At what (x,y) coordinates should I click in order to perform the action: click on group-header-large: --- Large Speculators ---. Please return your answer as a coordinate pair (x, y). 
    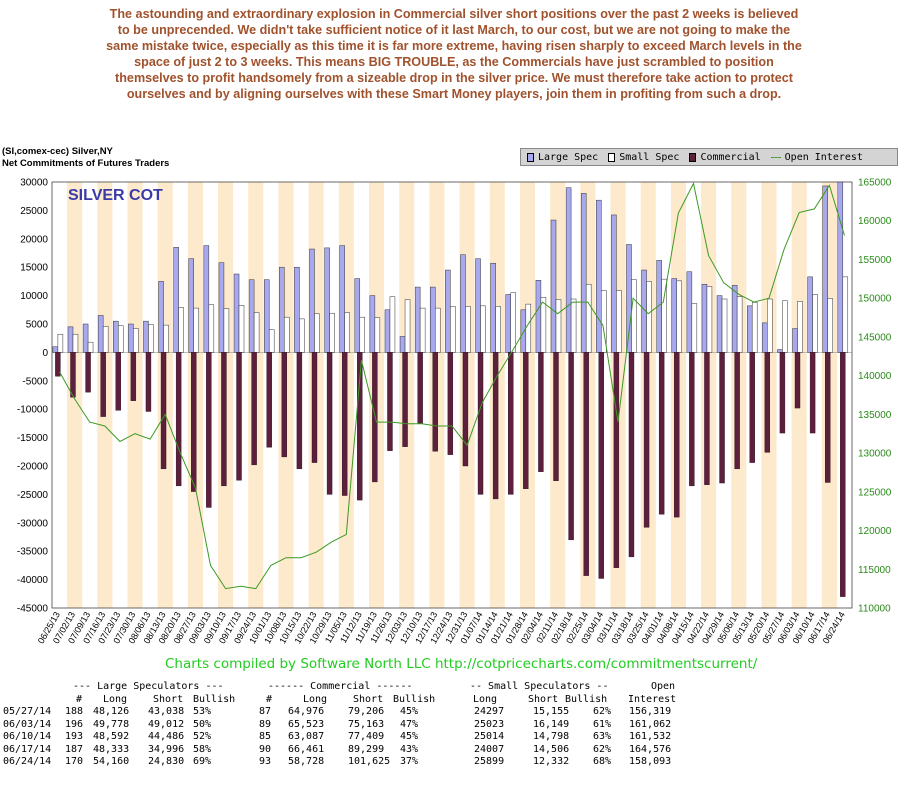
    Looking at the image, I should click on (148, 686).